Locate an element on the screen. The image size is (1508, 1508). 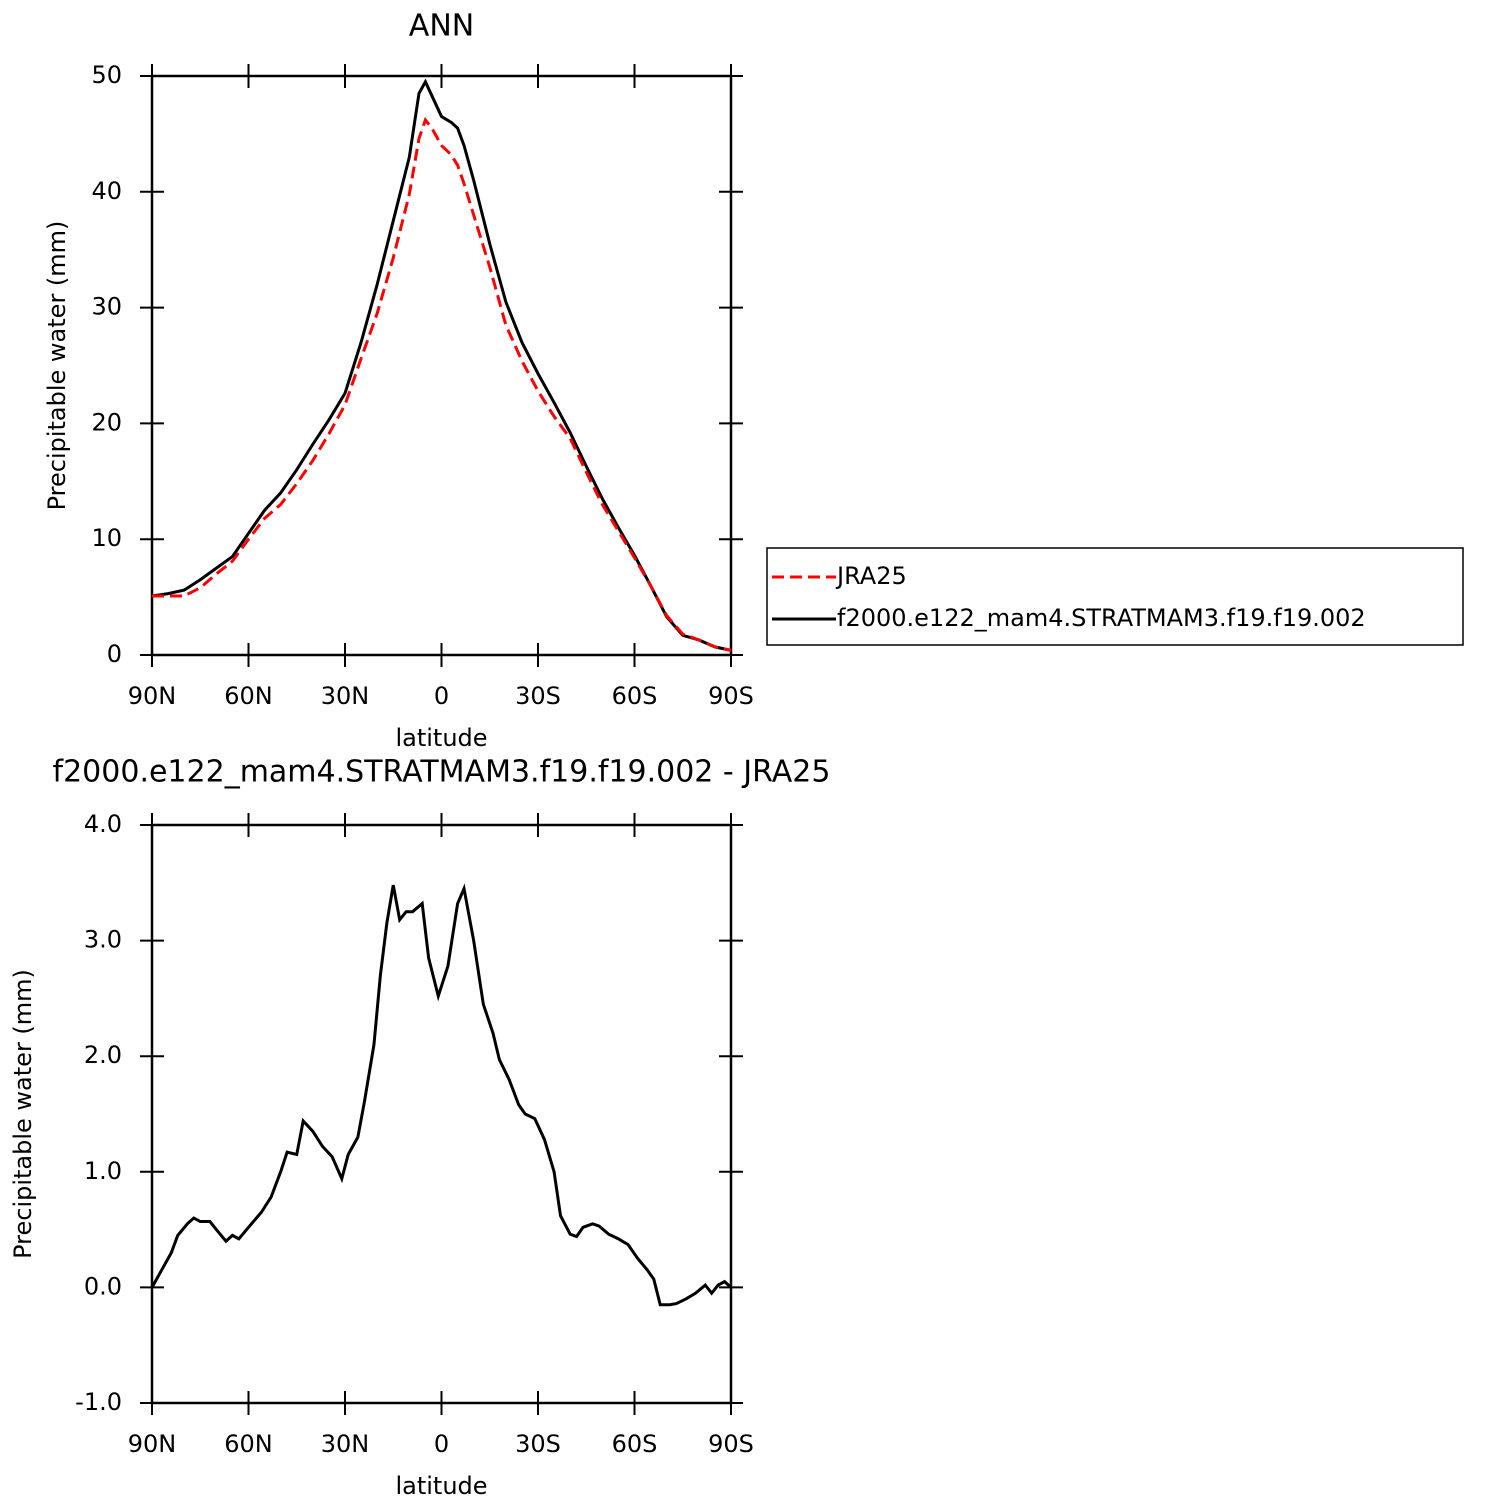
y-tick-label: -1.0 is located at coordinates (98, 1402).